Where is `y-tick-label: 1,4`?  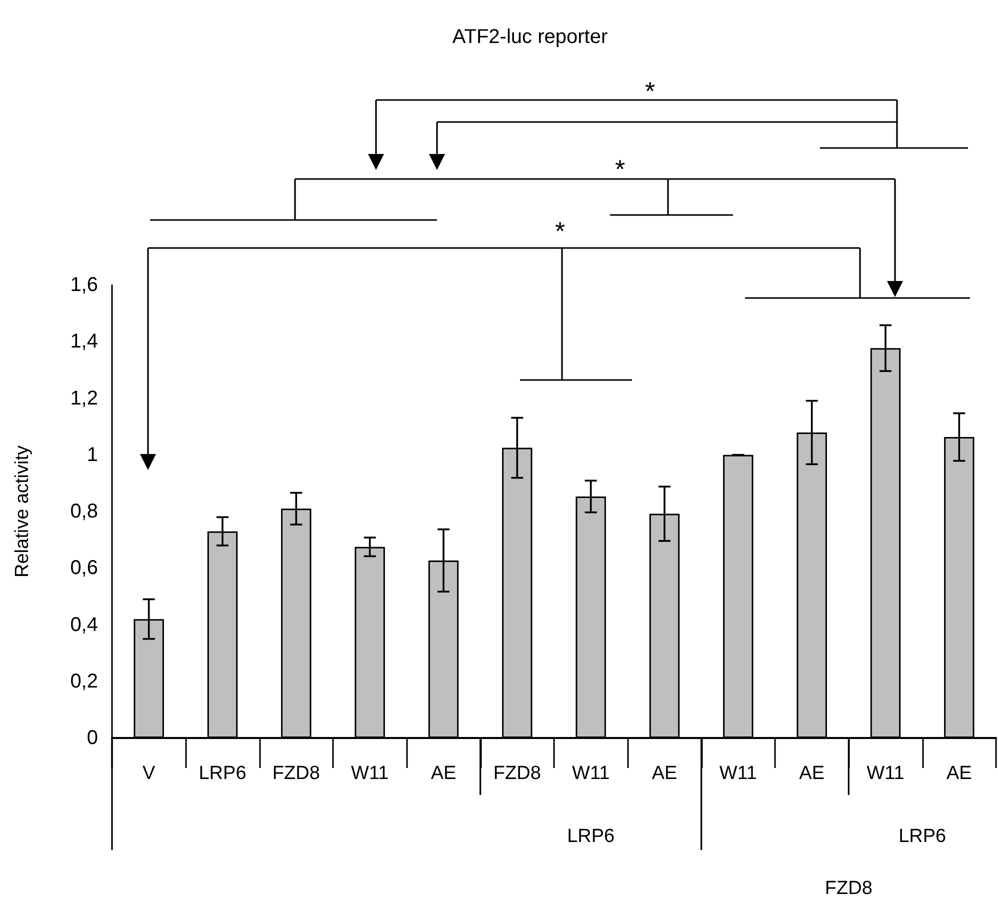 y-tick-label: 1,4 is located at coordinates (84, 341).